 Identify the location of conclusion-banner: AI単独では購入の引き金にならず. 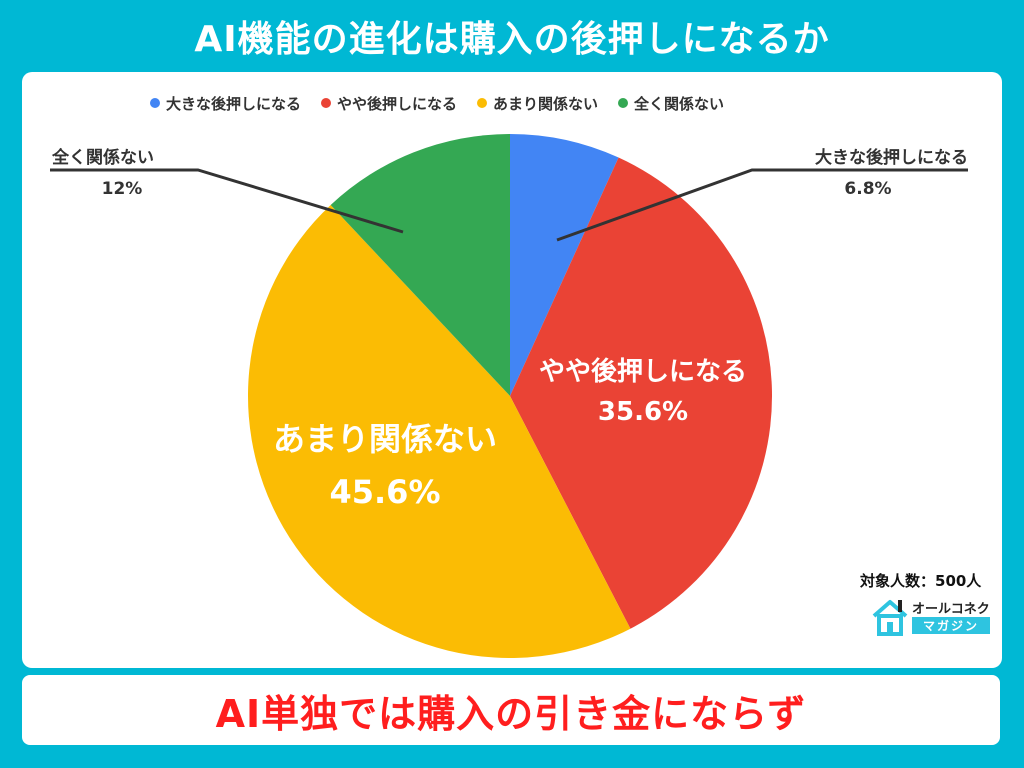
(511, 710).